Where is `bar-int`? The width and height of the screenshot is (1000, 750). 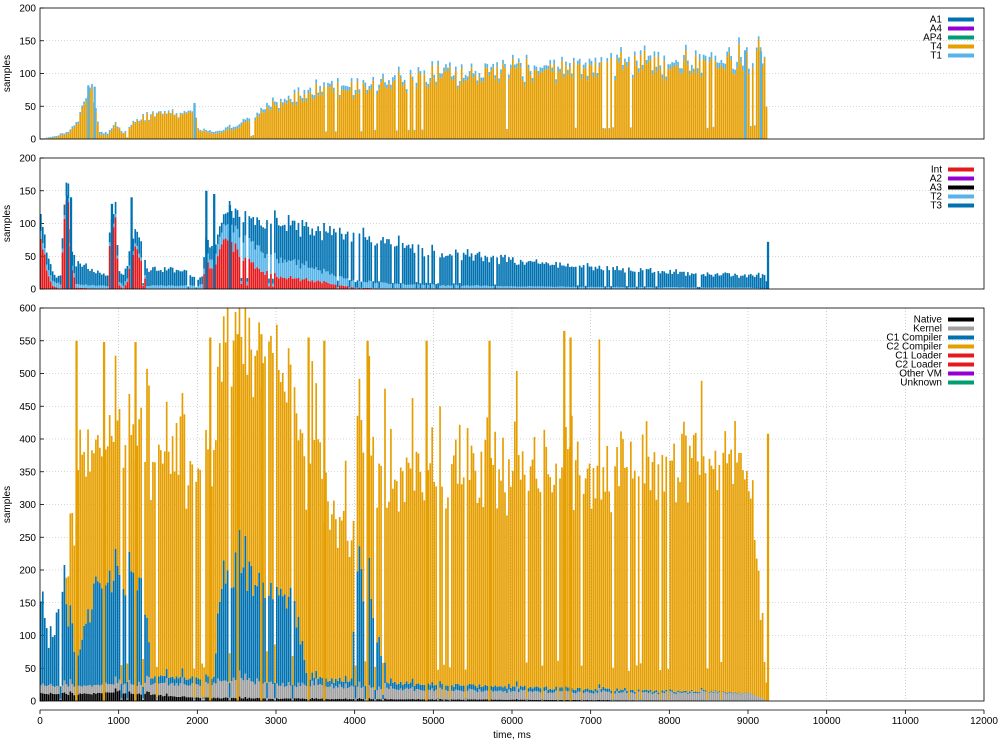
bar-int is located at coordinates (227, 264).